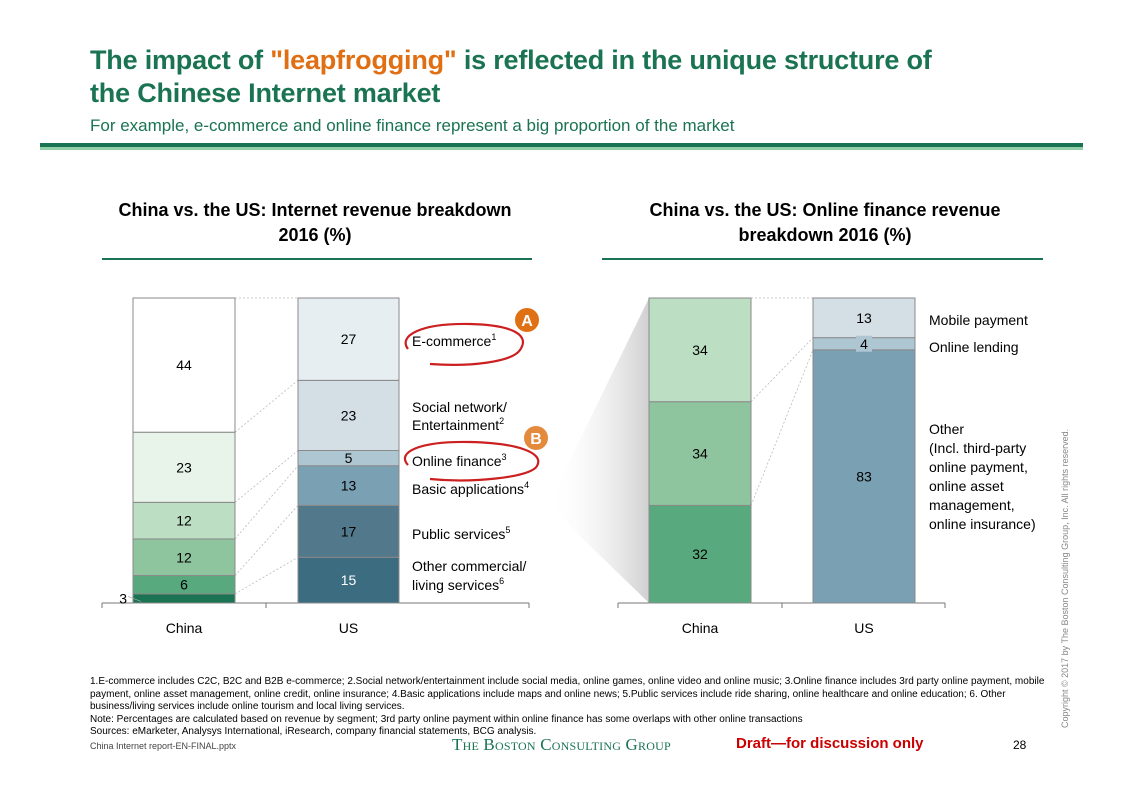 The width and height of the screenshot is (1123, 793). Describe the element at coordinates (501, 581) in the screenshot. I see `footnote-marker: 6` at that location.